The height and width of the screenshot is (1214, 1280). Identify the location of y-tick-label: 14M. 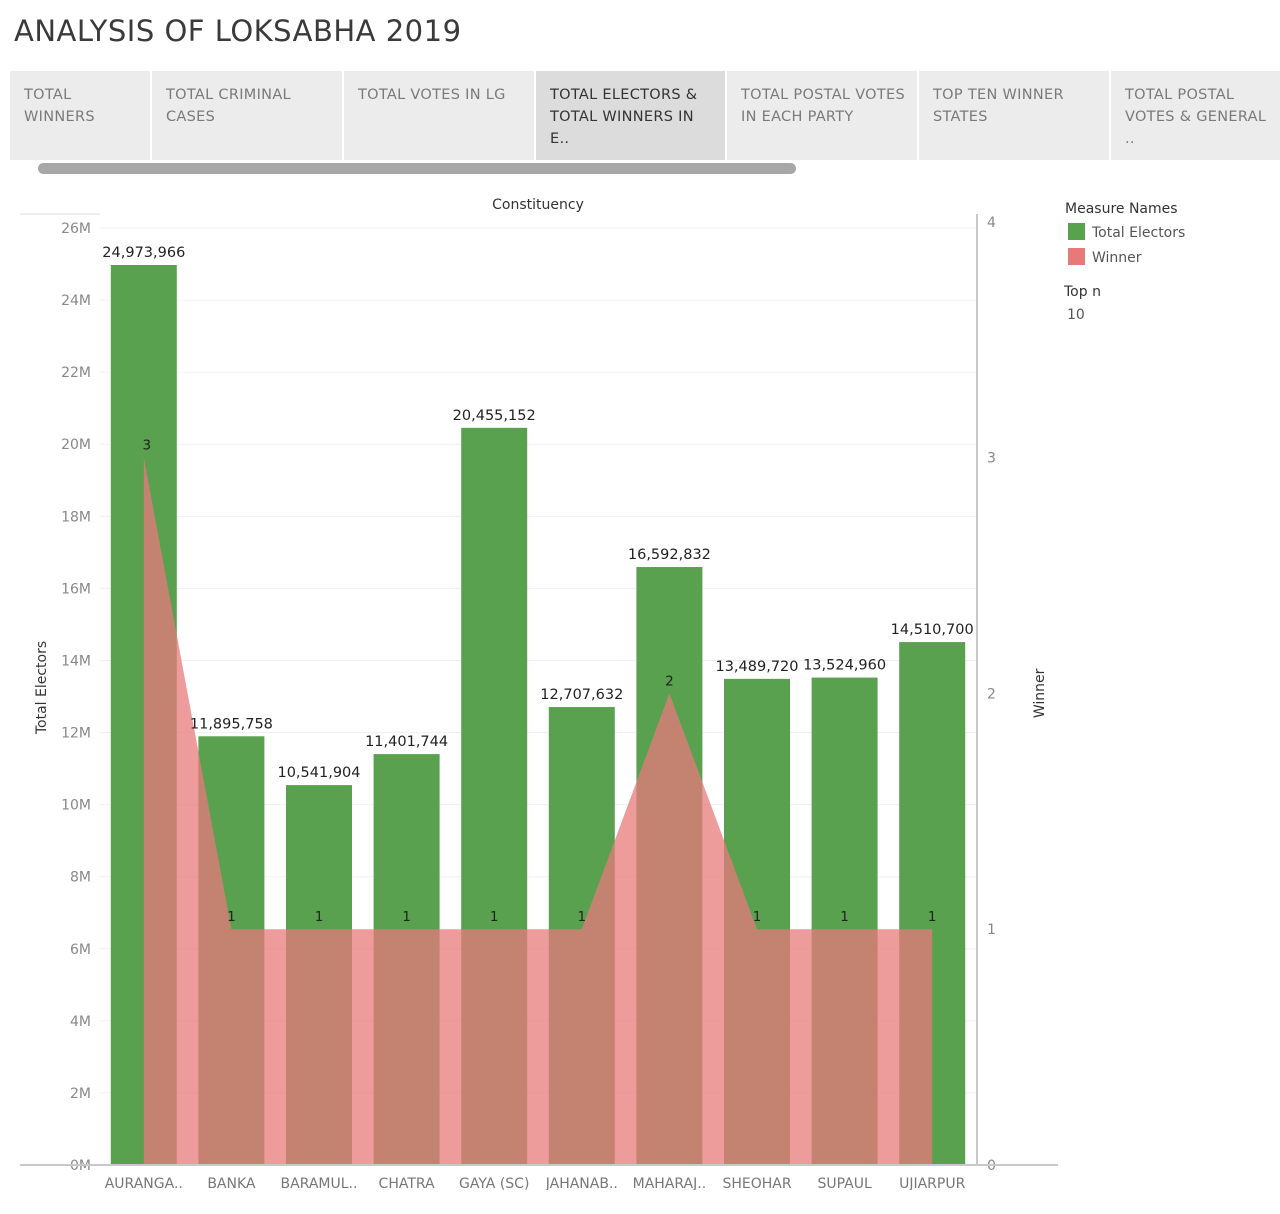
(76, 661).